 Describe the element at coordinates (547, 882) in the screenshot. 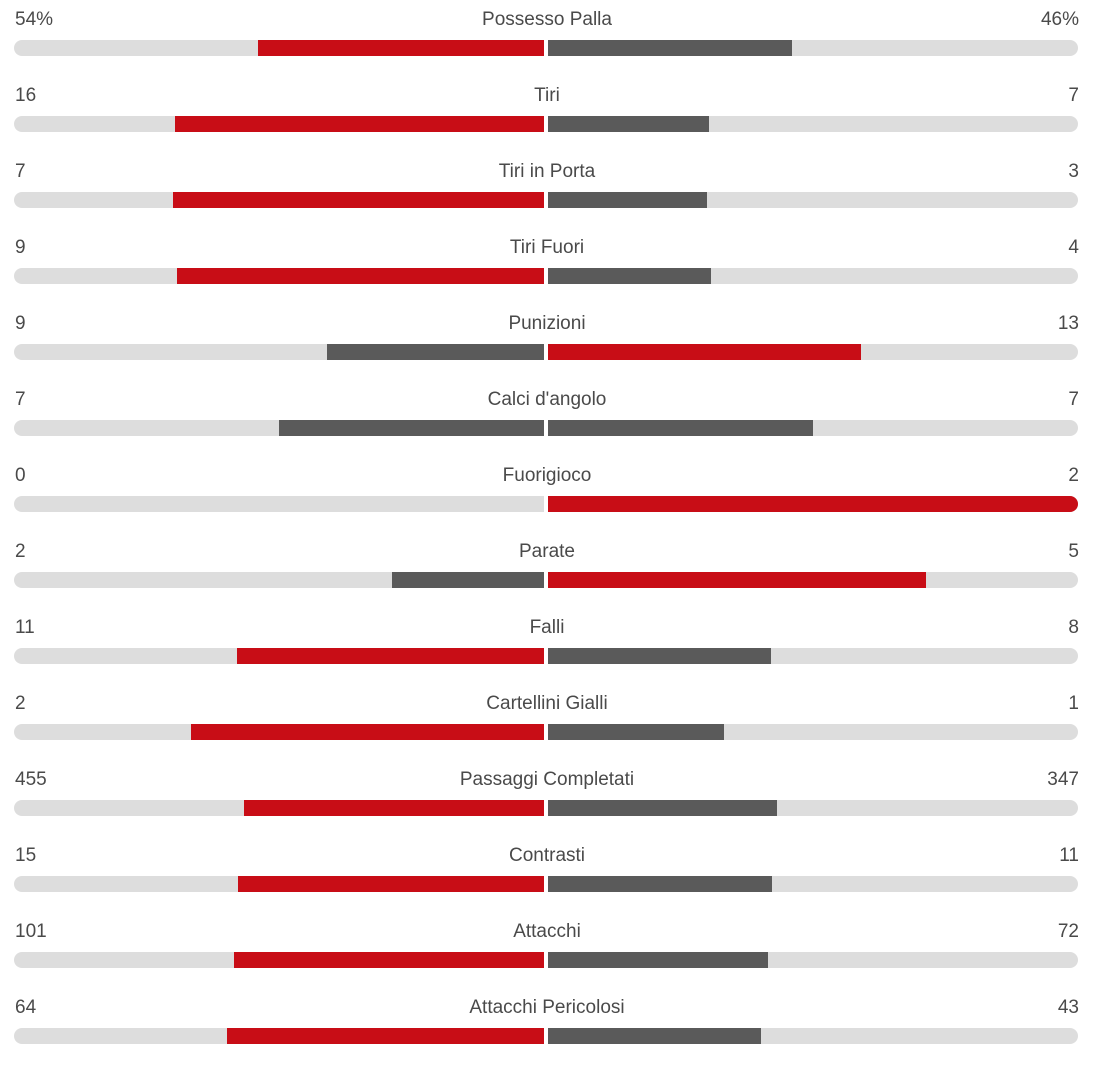

I see `stat-row: Contrasti 15 11` at that location.